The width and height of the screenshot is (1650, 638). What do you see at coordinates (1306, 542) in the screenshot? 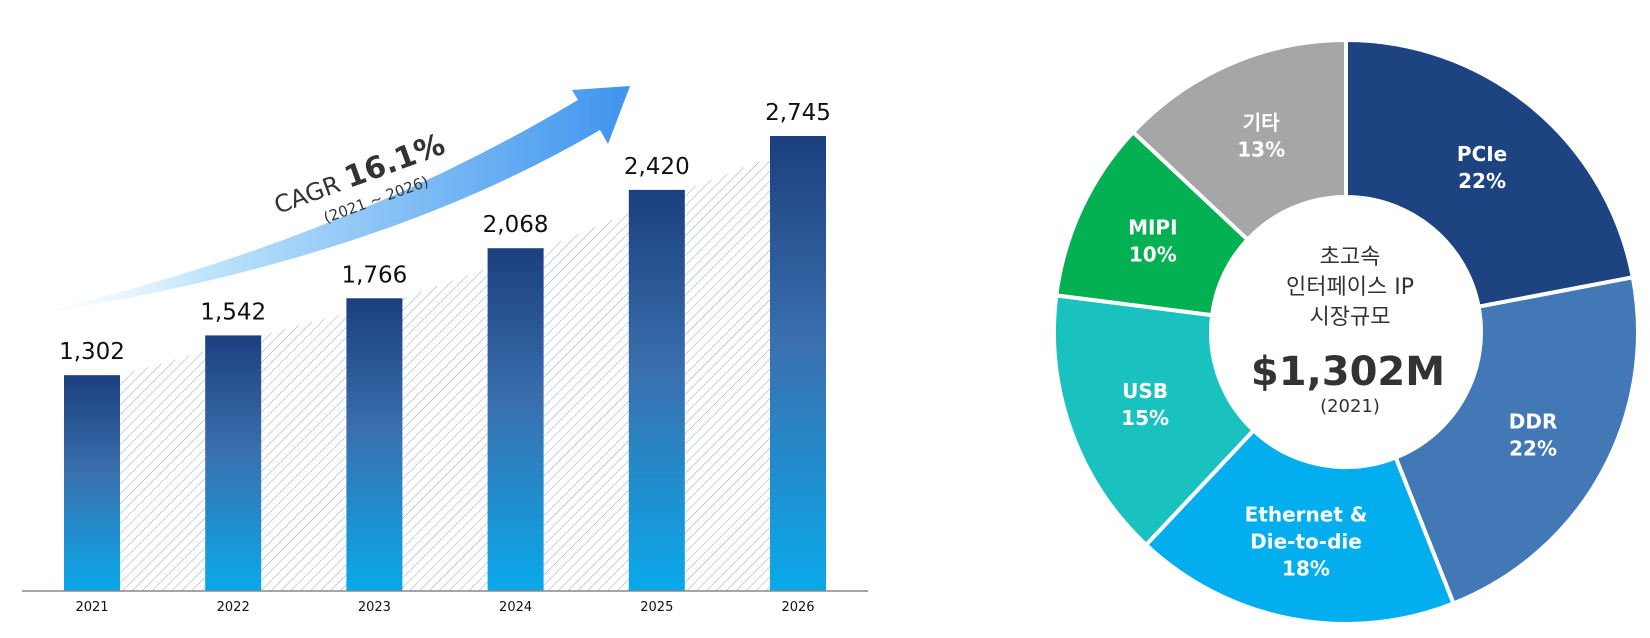
I see `slice-label-ethernet-die-to-die: Ethernet & Die-to-die 18%` at bounding box center [1306, 542].